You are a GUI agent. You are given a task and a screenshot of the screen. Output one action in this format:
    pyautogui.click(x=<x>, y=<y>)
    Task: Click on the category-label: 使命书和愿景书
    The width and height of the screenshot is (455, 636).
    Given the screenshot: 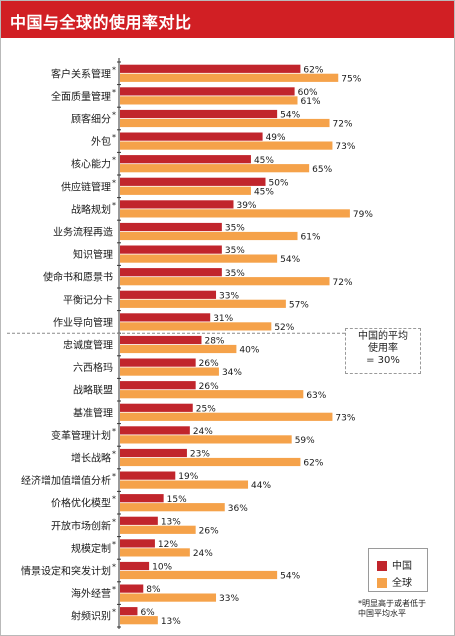 What is the action you would take?
    pyautogui.click(x=78, y=277)
    